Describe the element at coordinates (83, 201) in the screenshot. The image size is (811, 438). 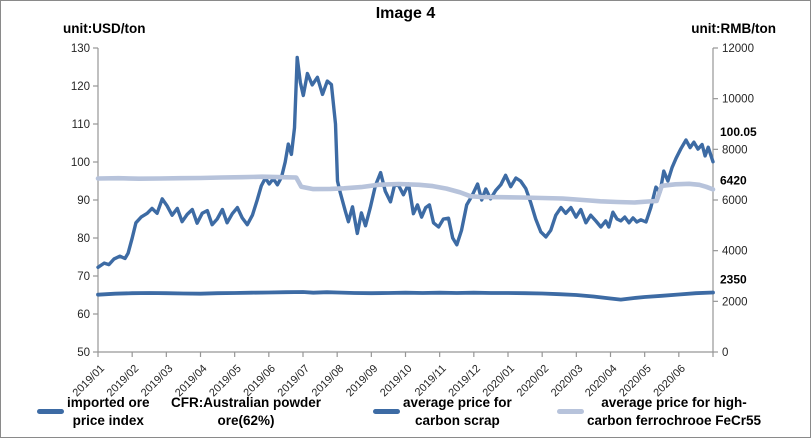
I see `left-axis-tick-label: 90` at that location.